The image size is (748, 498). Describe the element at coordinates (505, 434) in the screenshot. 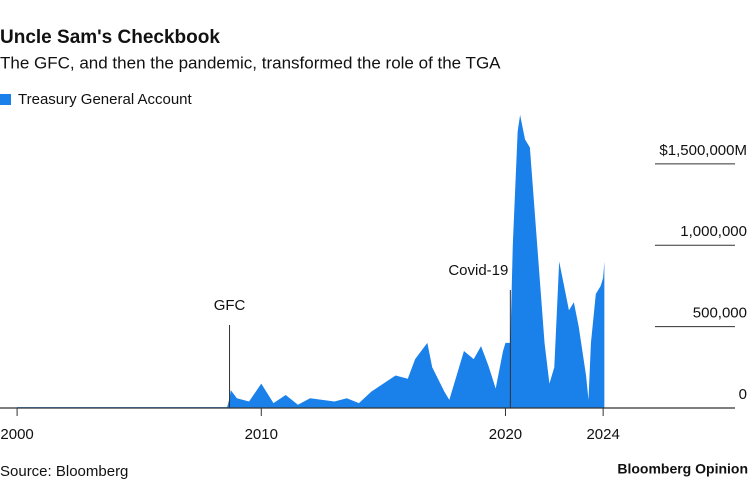

I see `x-tick-label: 2020` at that location.